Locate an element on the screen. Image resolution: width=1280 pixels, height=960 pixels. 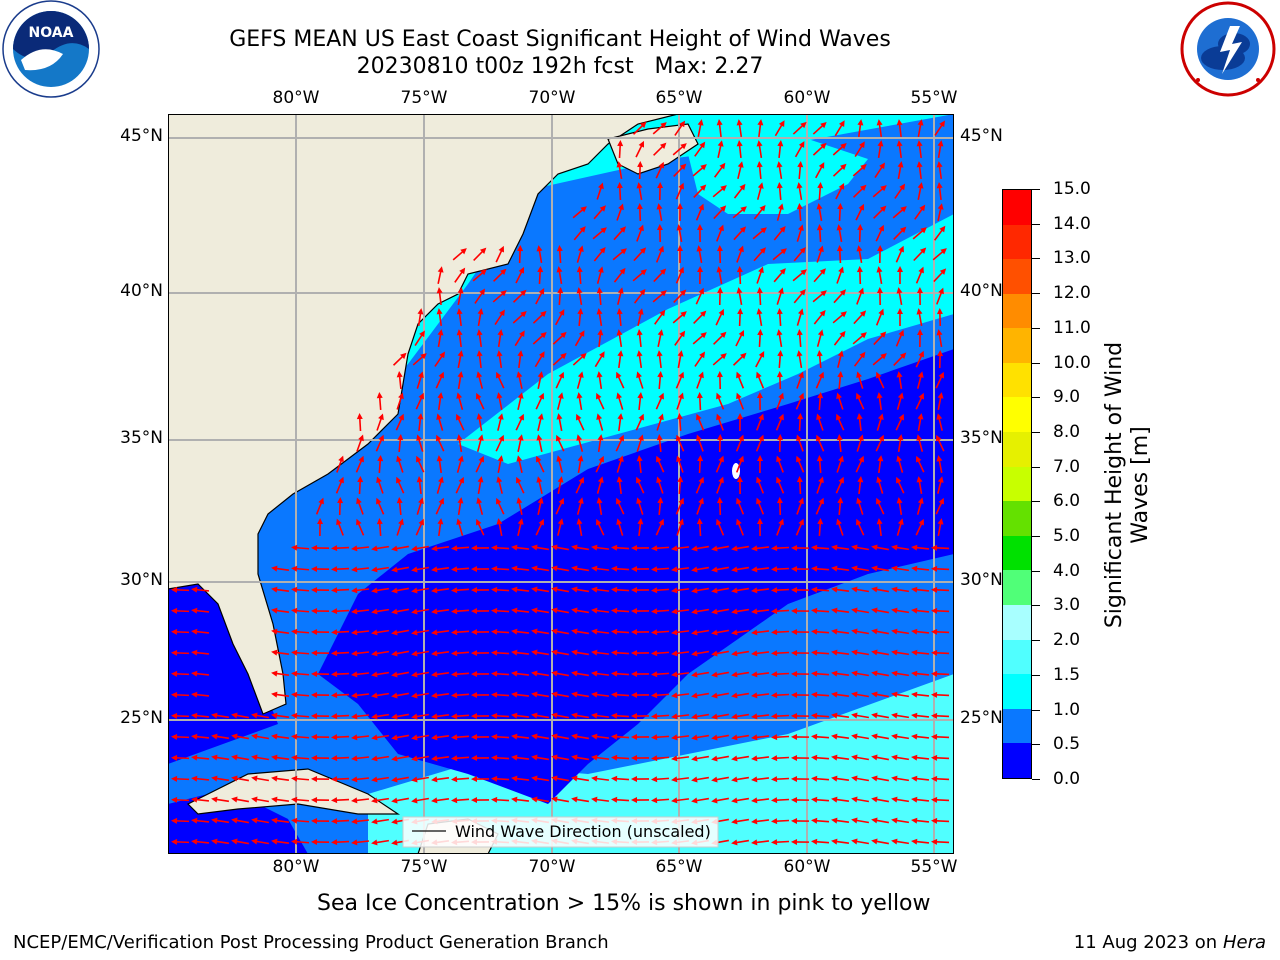
map-subtitle: 20230810 t00z 192h fcst Max: 2.27 is located at coordinates (560, 66).